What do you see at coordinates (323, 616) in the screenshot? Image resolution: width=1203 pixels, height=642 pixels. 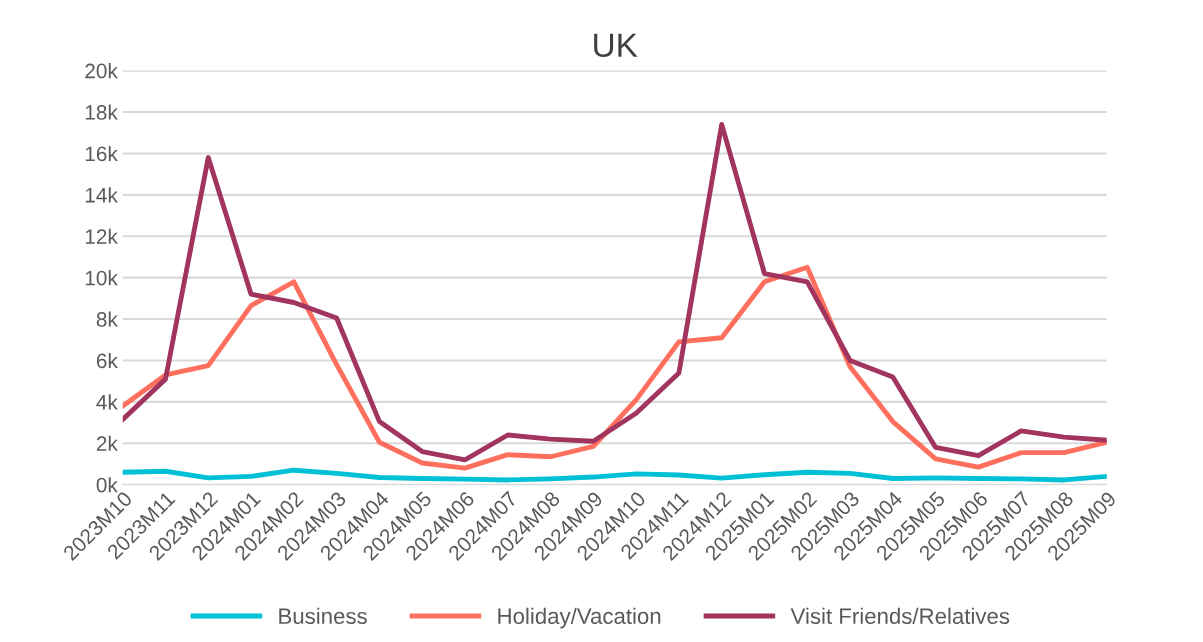 I see `legend-label: Business` at bounding box center [323, 616].